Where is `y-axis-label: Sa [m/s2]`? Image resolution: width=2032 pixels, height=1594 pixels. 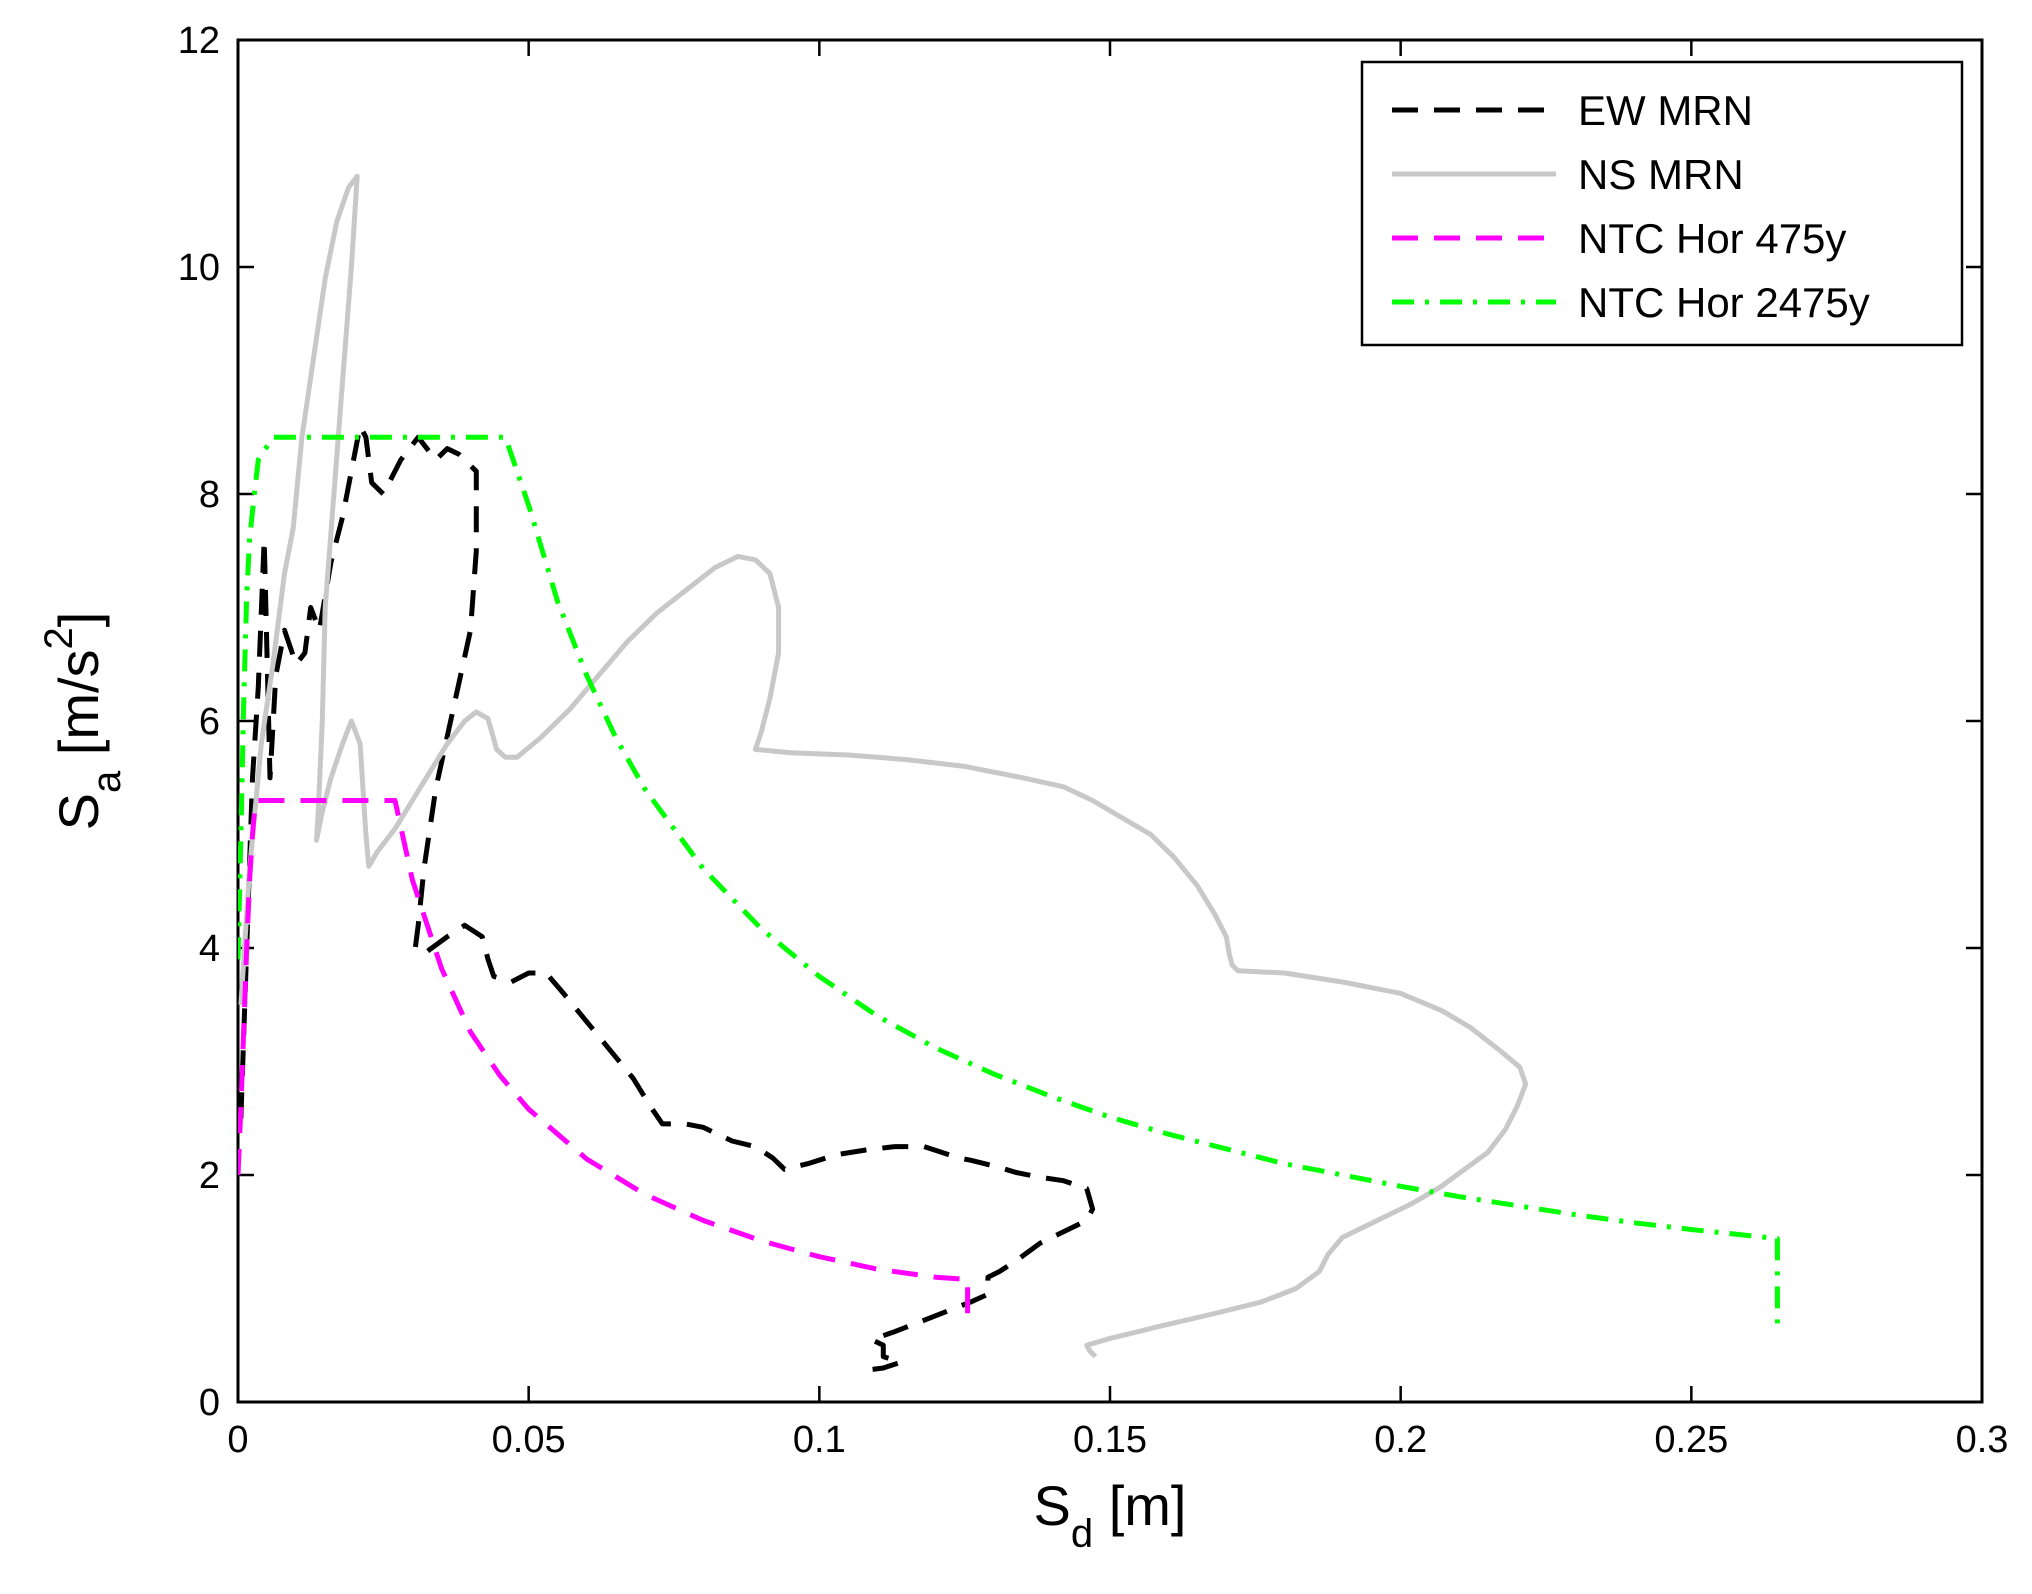 y-axis-label: Sa [m/s2] is located at coordinates (83, 721).